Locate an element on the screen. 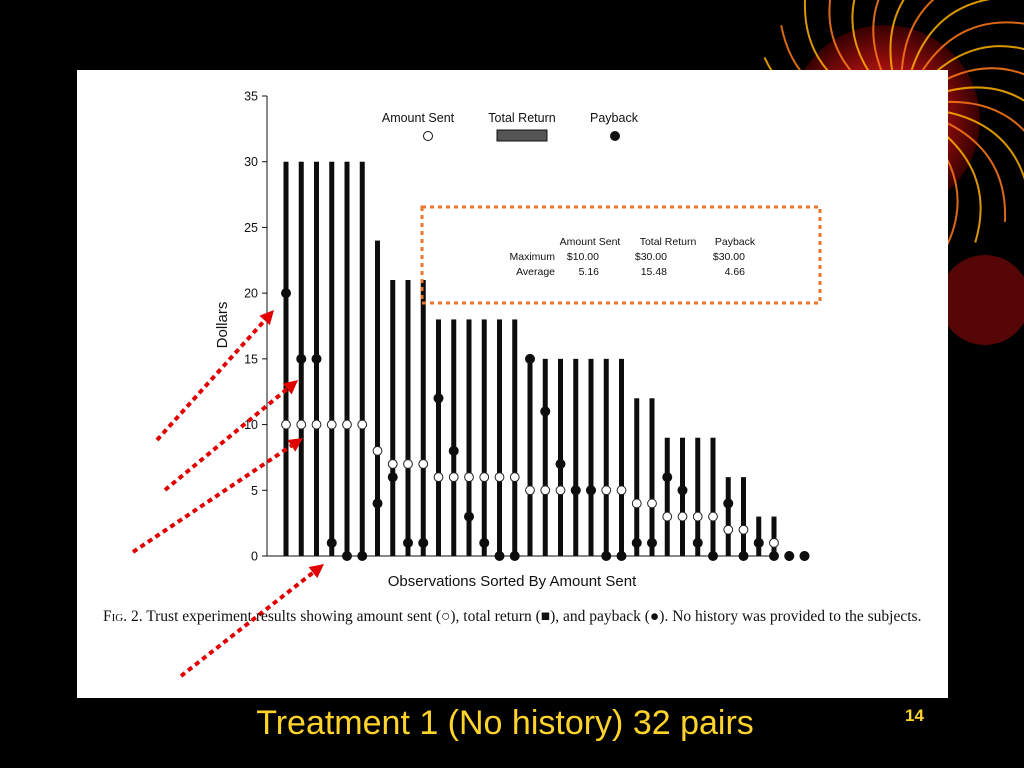 This screenshot has width=1024, height=768. legend-label-payback: Payback is located at coordinates (614, 118).